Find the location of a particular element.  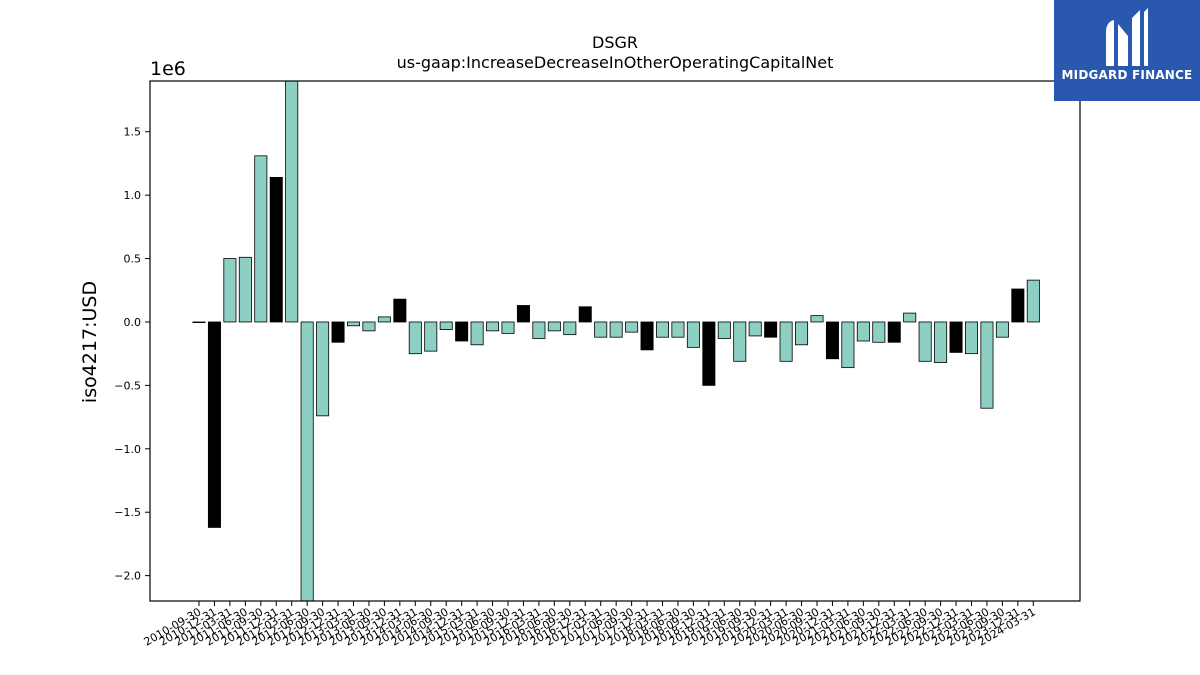

y-tick-label: −1.0 is located at coordinates (127, 449).